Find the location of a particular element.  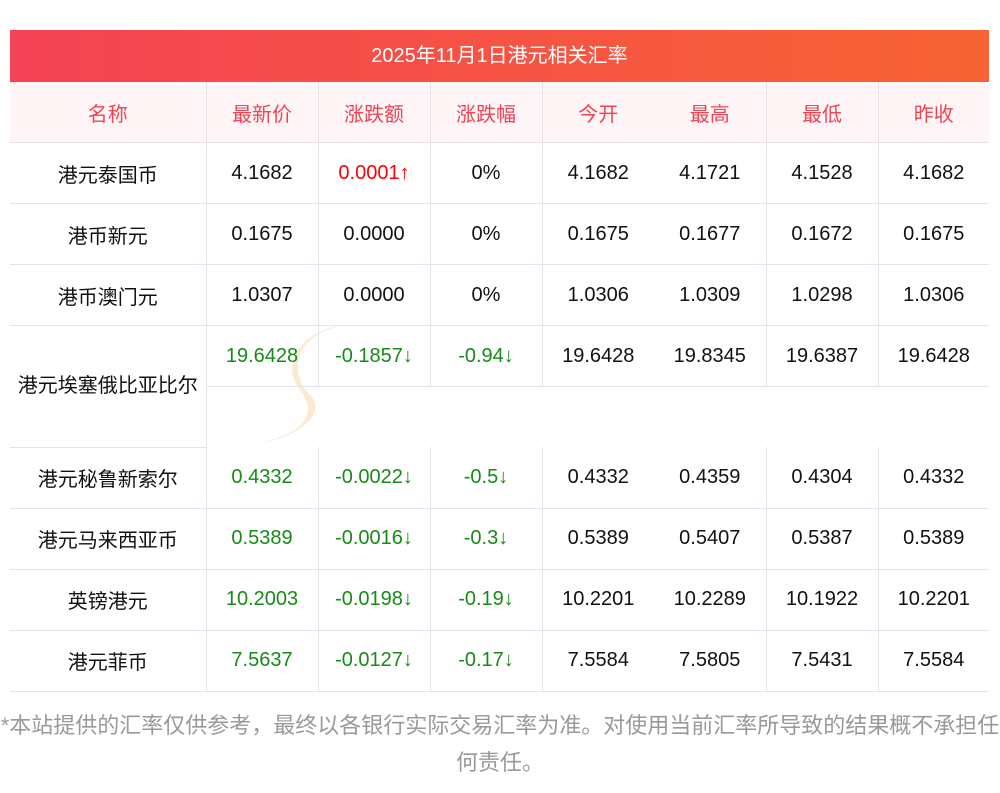

prev-close: 0.5389 is located at coordinates (933, 539).